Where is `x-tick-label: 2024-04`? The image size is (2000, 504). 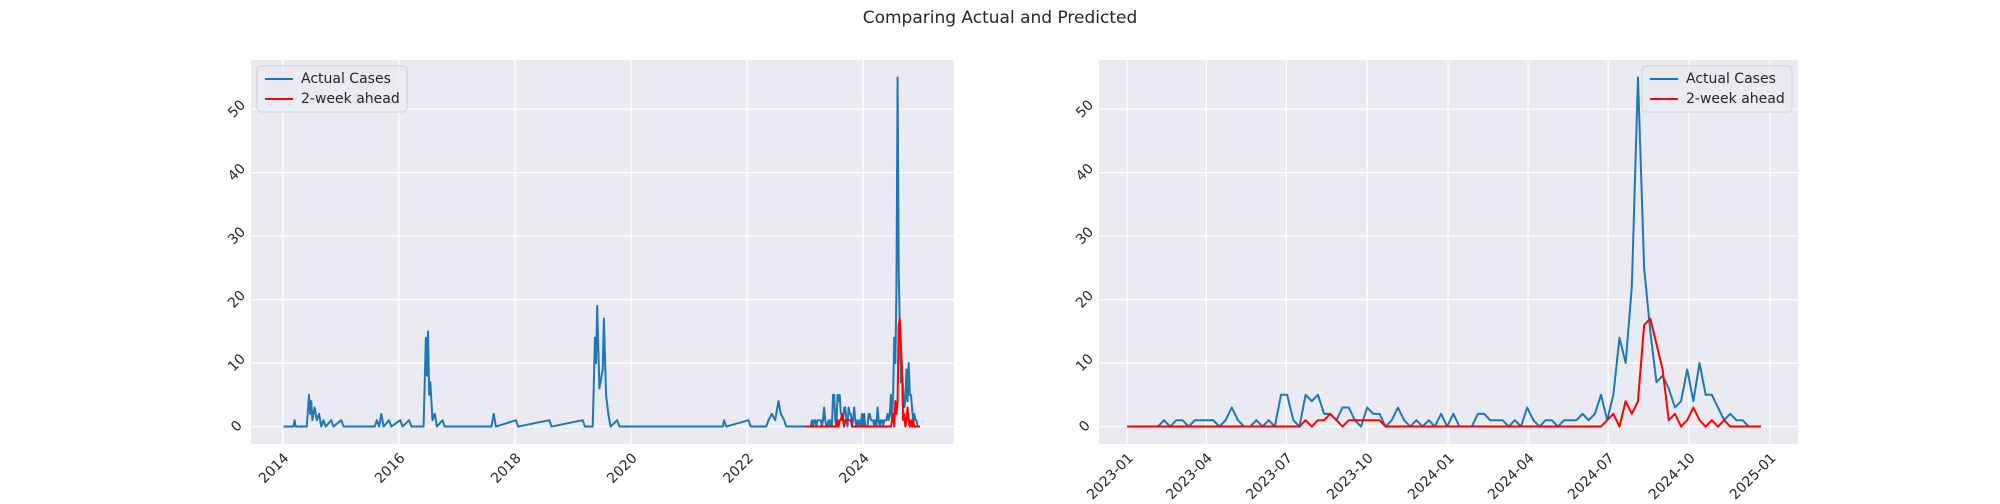 x-tick-label: 2024-04 is located at coordinates (1511, 475).